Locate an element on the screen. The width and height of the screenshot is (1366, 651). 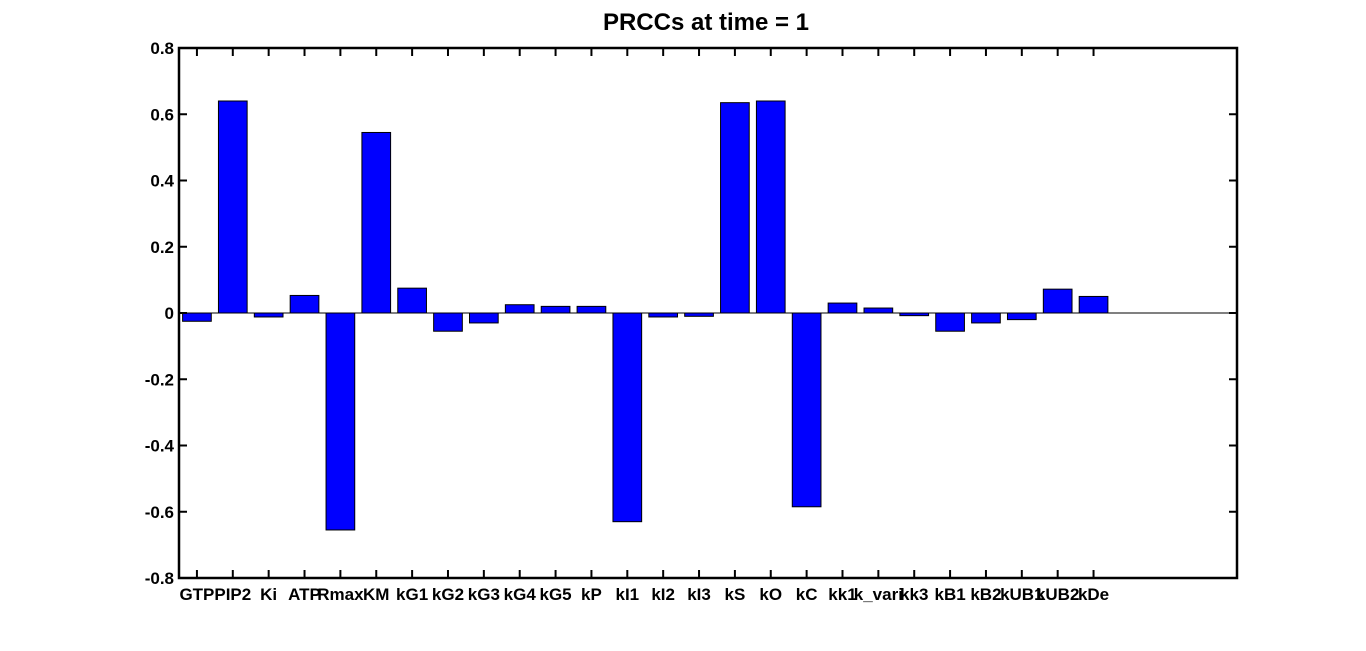
bar-kG3 is located at coordinates (484, 318).